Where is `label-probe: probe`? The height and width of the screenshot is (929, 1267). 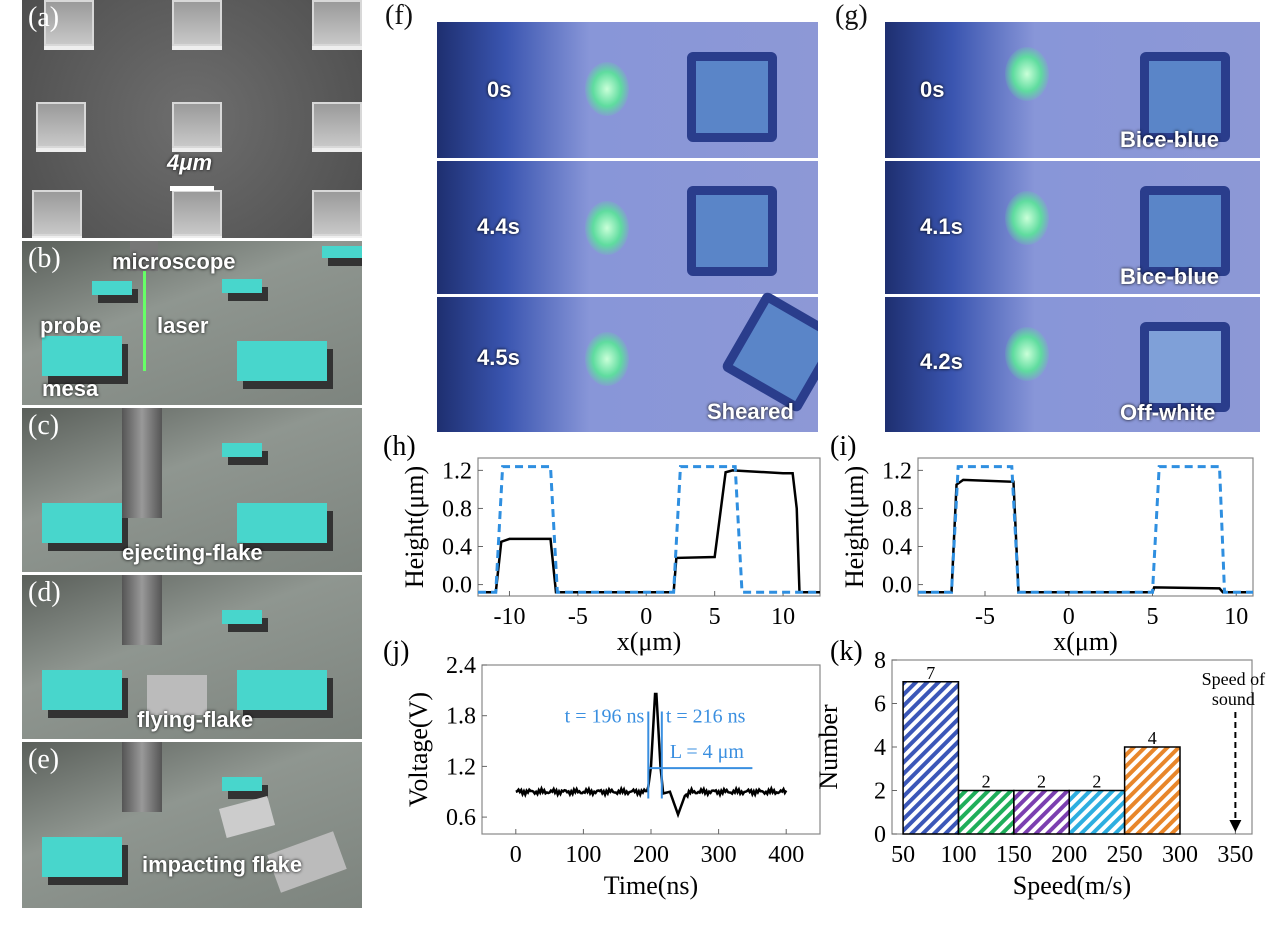
label-probe: probe is located at coordinates (71, 325).